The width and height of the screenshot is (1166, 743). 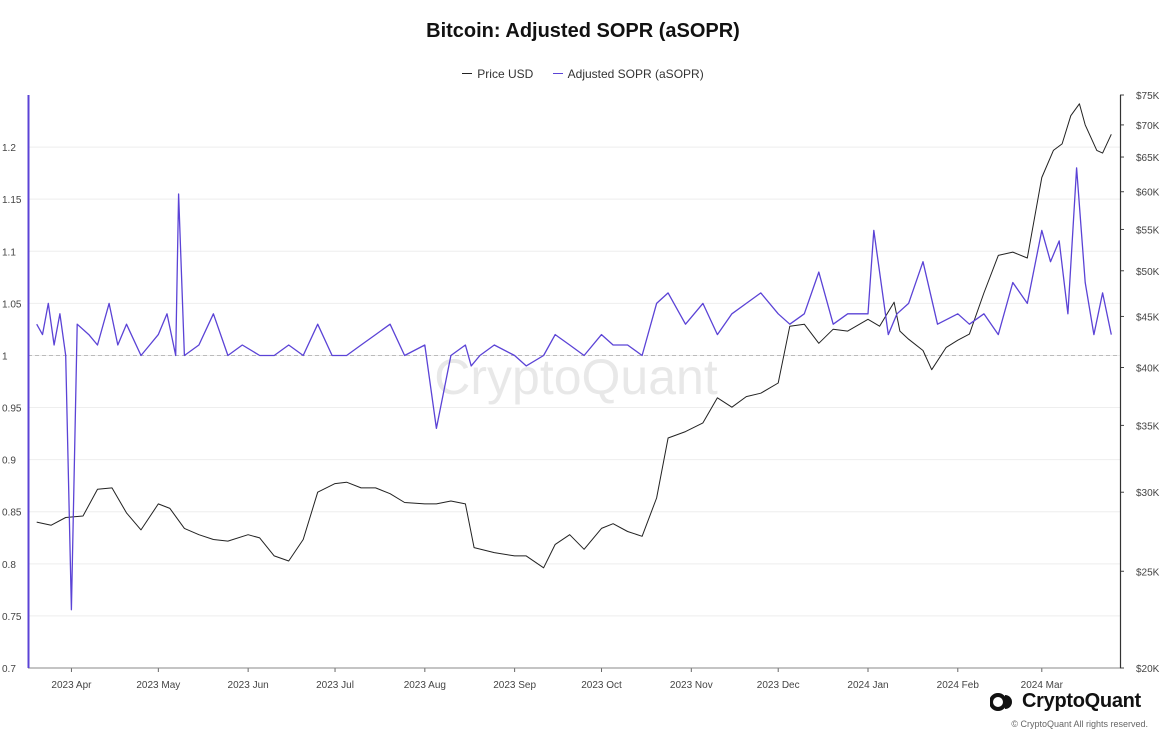 I want to click on x-tick-label: 2023 Sep, so click(x=514, y=685).